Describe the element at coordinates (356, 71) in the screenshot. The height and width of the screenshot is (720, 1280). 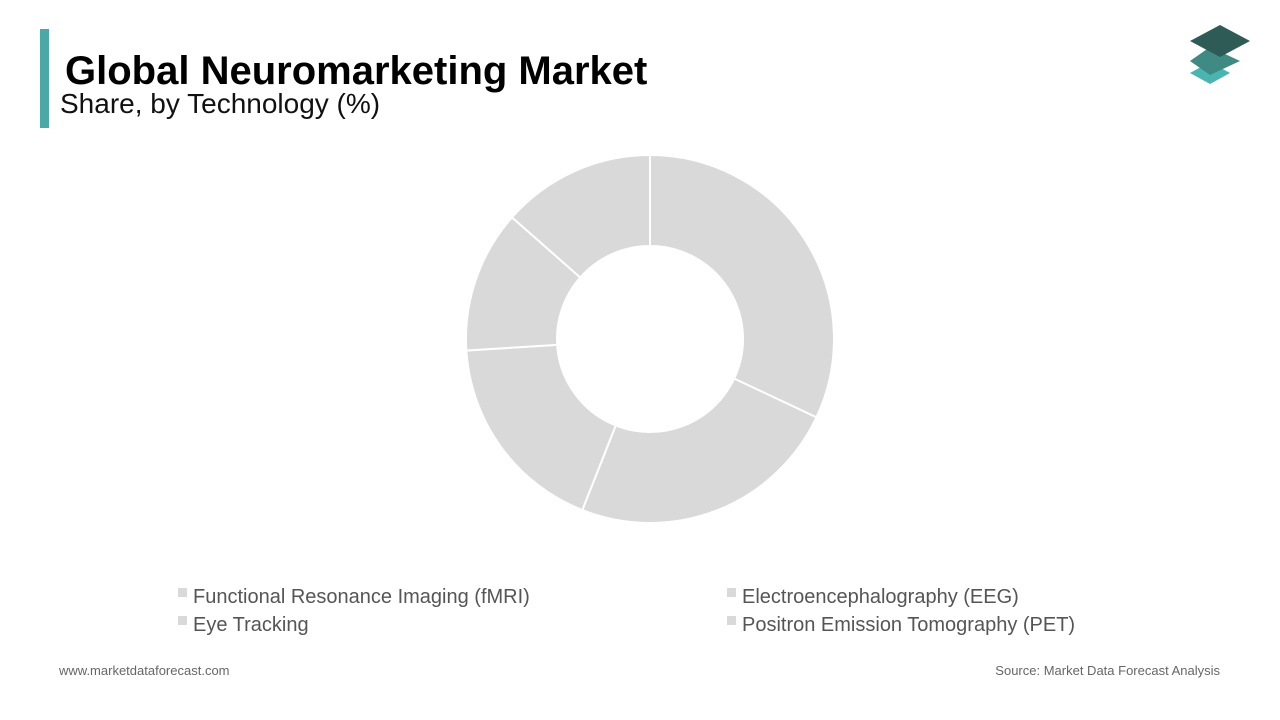
I see `chart-title: Global Neuromarketing Market` at that location.